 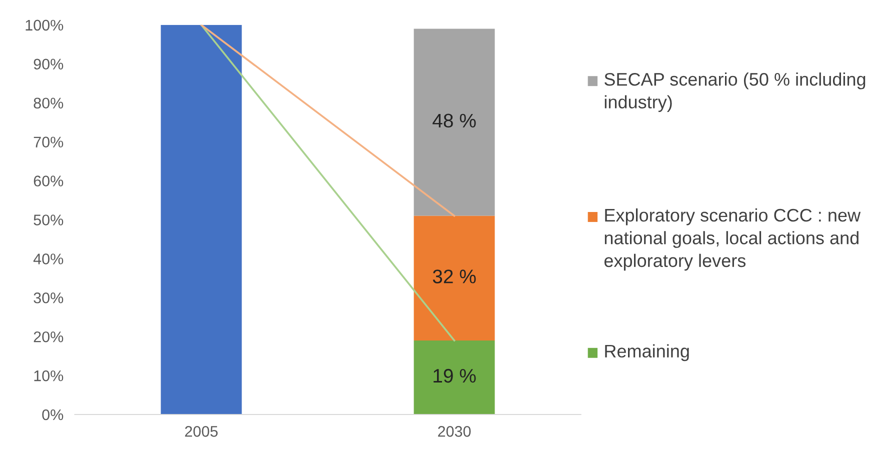 What do you see at coordinates (454, 121) in the screenshot?
I see `data-label: 48 %` at bounding box center [454, 121].